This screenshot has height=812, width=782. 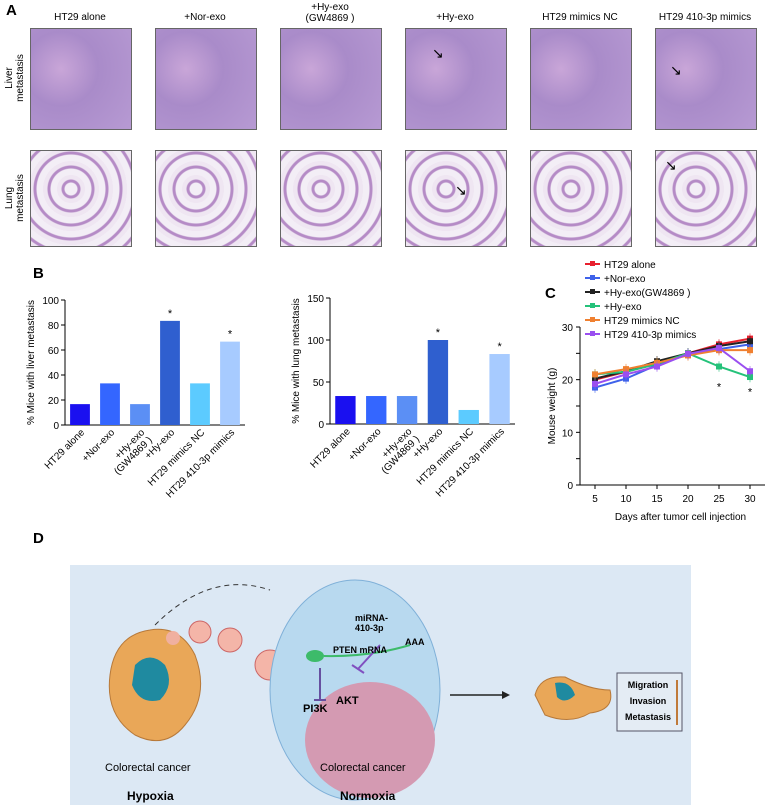 What do you see at coordinates (315, 709) in the screenshot?
I see `pi3k-label: PI3K` at bounding box center [315, 709].